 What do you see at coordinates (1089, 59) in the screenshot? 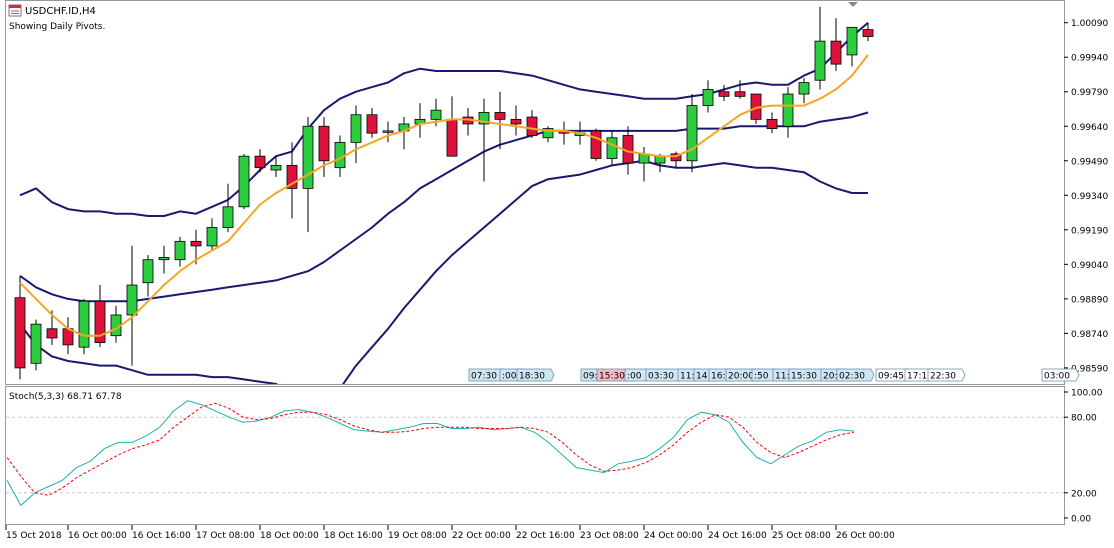
I see `price-axis-label: 0.99940` at bounding box center [1089, 59].